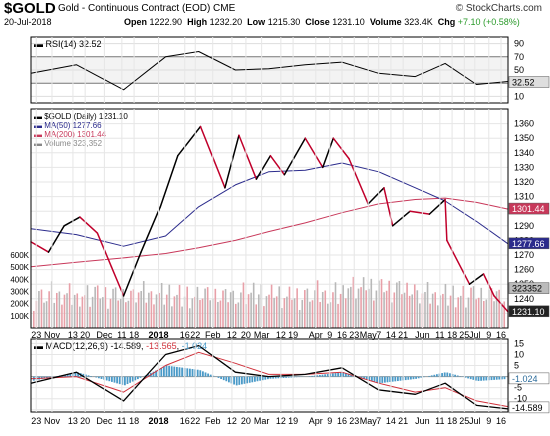 The height and width of the screenshot is (436, 550). I want to click on x-tick-label-bottom: 23, so click(36, 421).